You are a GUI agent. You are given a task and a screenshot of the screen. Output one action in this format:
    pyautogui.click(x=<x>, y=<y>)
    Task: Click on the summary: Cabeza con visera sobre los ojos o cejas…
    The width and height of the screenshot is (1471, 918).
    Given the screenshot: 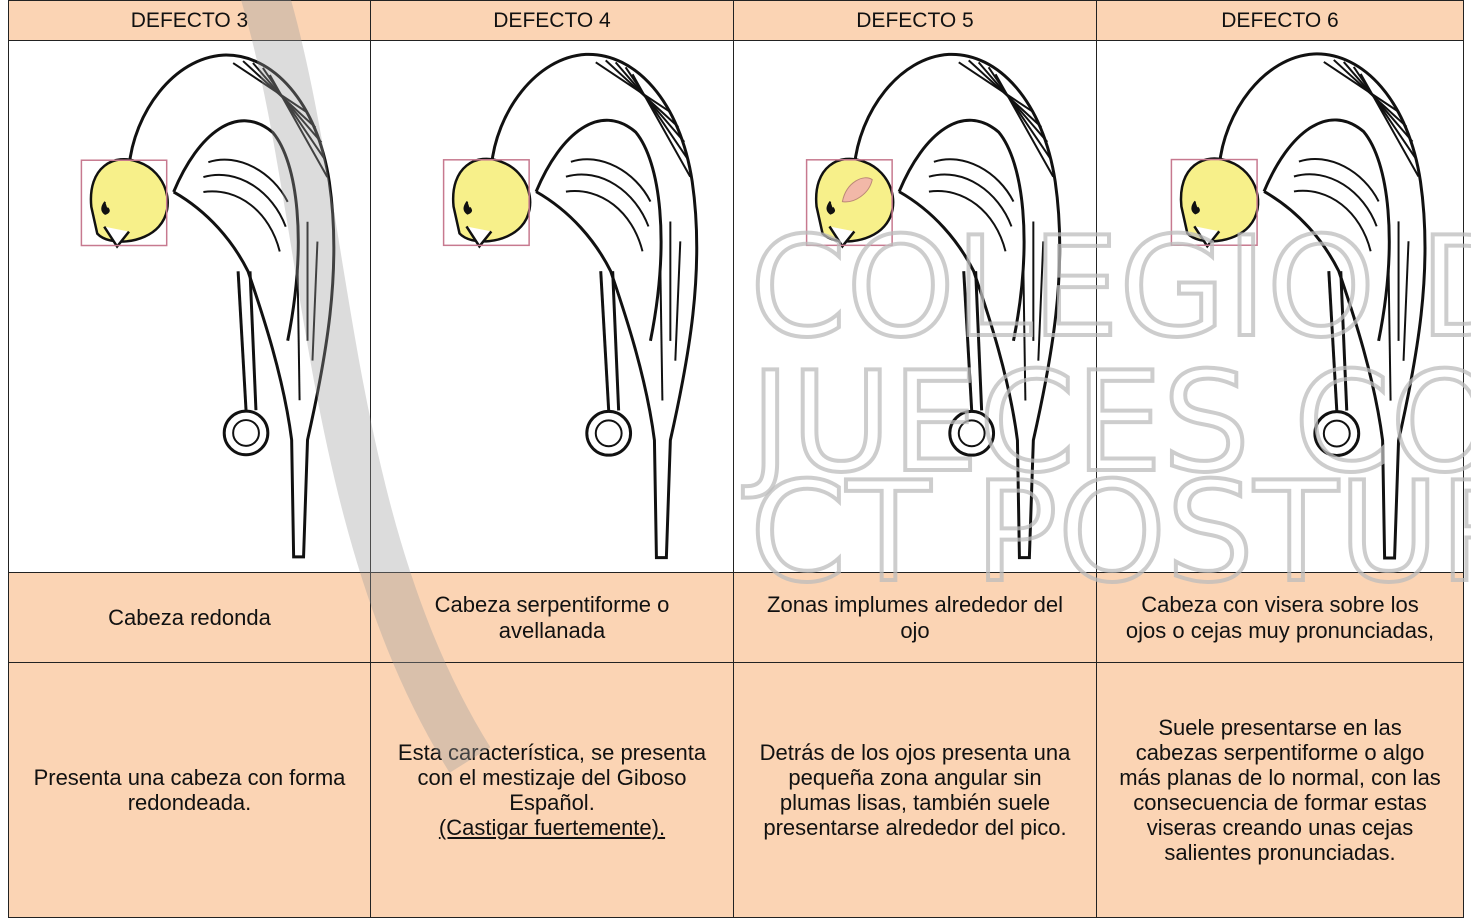 What is the action you would take?
    pyautogui.click(x=1280, y=617)
    